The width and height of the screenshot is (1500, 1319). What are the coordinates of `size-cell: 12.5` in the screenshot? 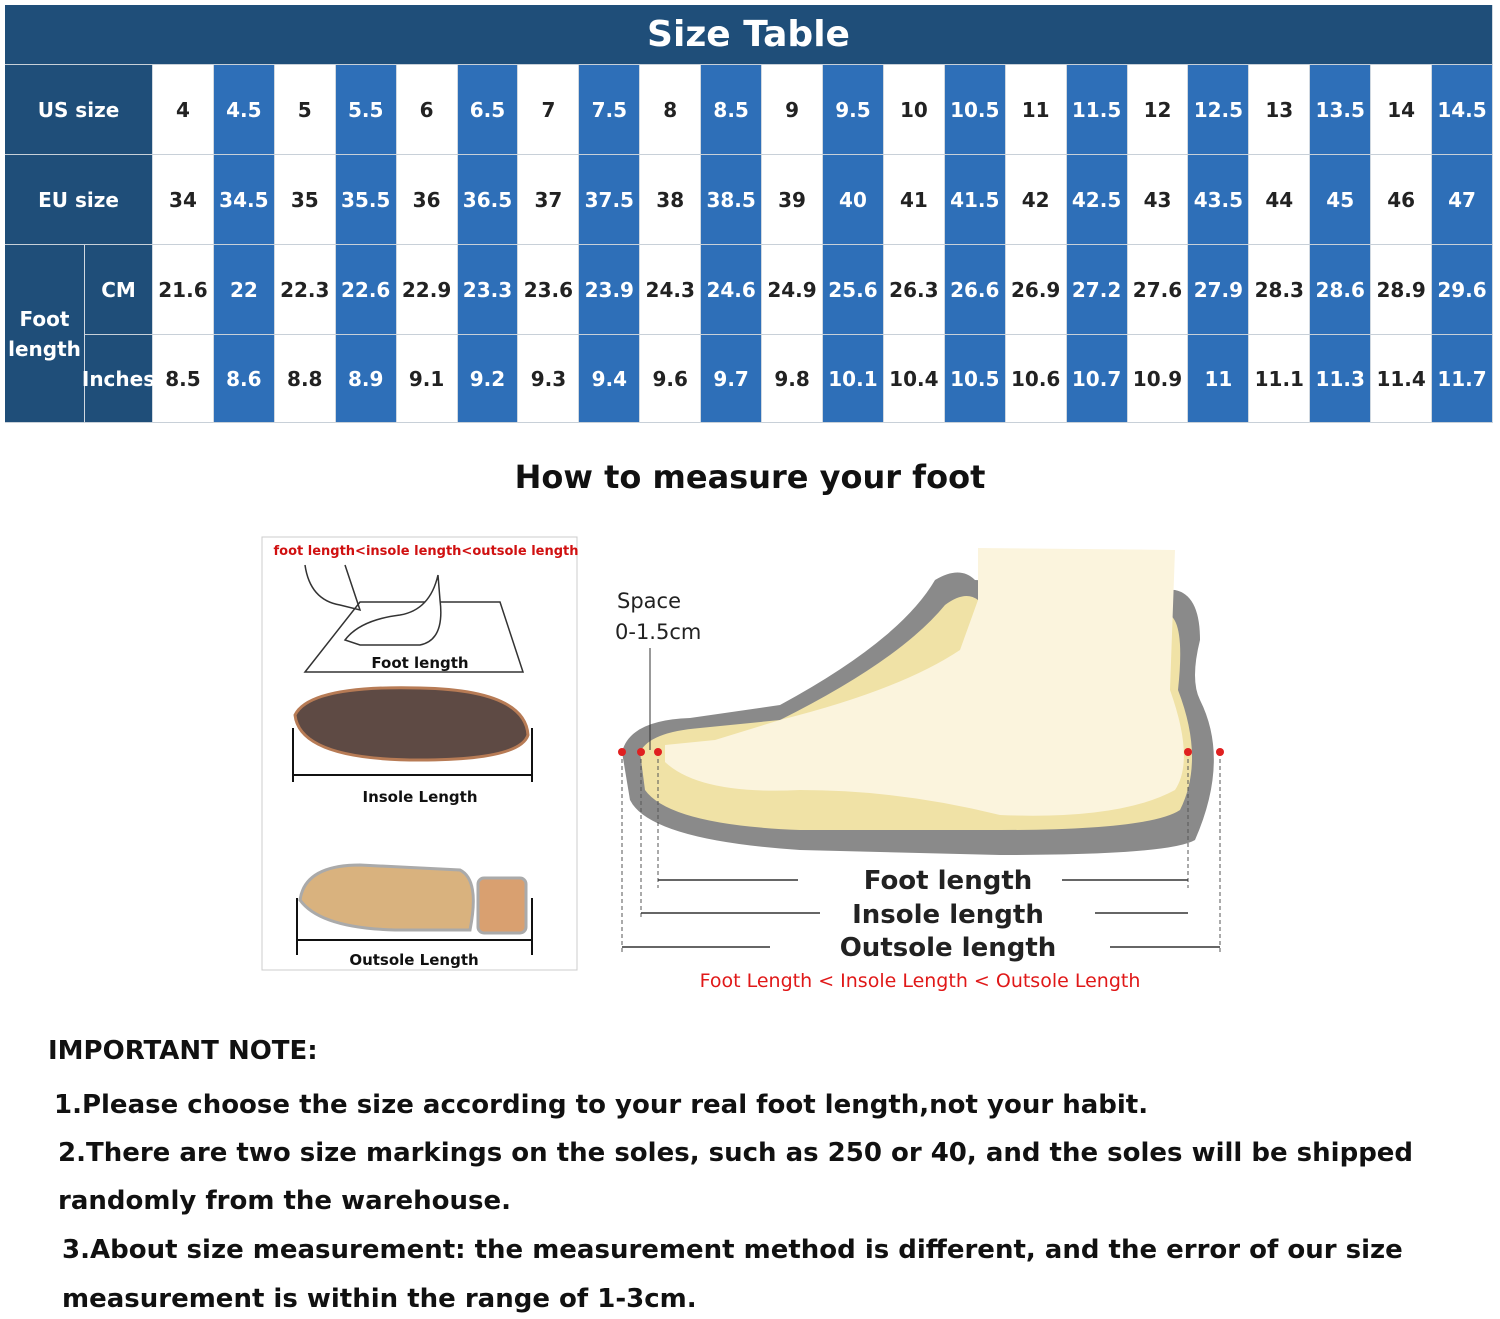 It's located at (1219, 110).